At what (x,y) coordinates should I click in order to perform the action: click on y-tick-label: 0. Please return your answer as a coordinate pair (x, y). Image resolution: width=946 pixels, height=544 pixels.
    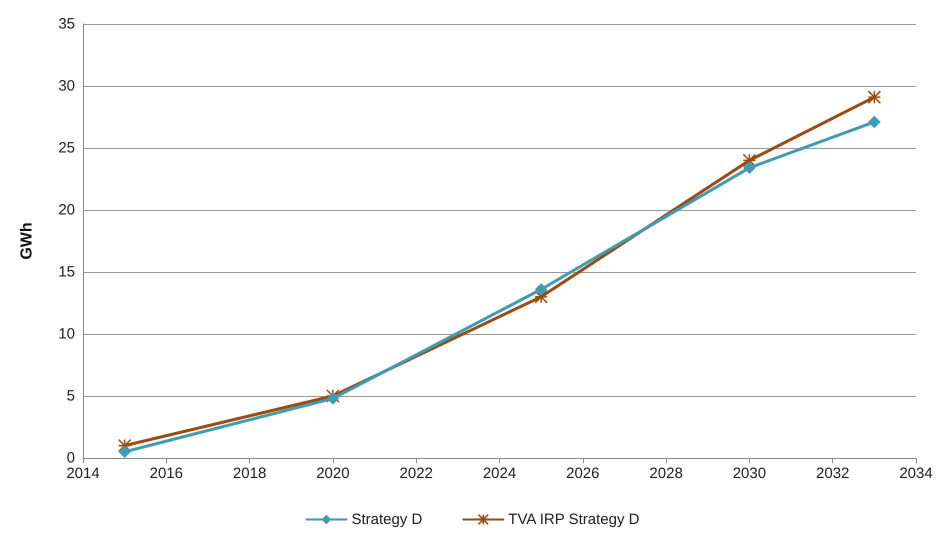
    Looking at the image, I should click on (70, 458).